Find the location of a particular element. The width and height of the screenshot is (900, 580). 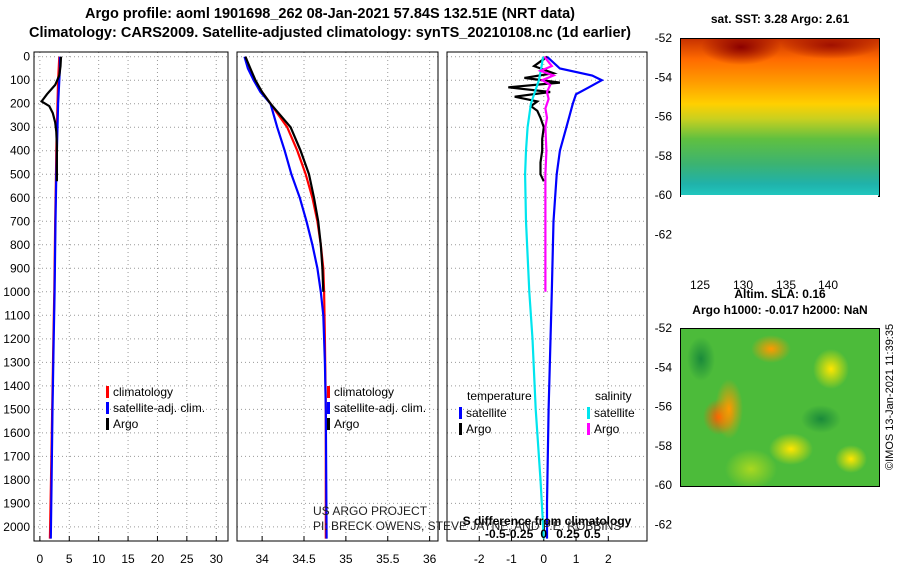

x-tick-label: 2 is located at coordinates (608, 559).